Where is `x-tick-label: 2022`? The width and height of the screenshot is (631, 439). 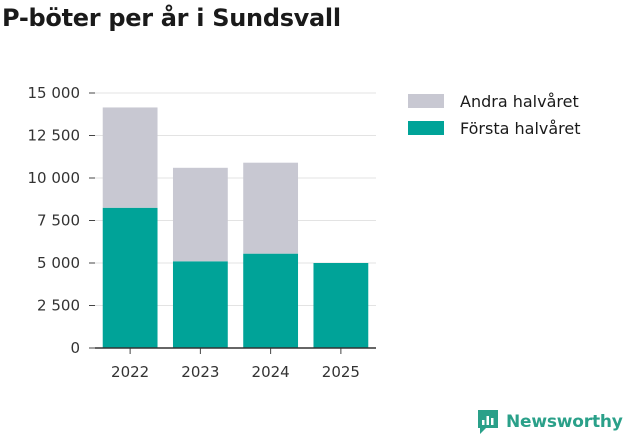
x-tick-label: 2022 is located at coordinates (130, 372).